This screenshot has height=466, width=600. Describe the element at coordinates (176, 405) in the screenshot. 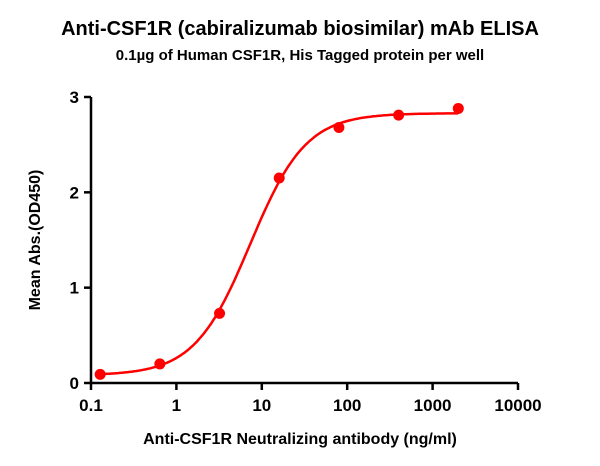

I see `x-tick-label: 1` at that location.